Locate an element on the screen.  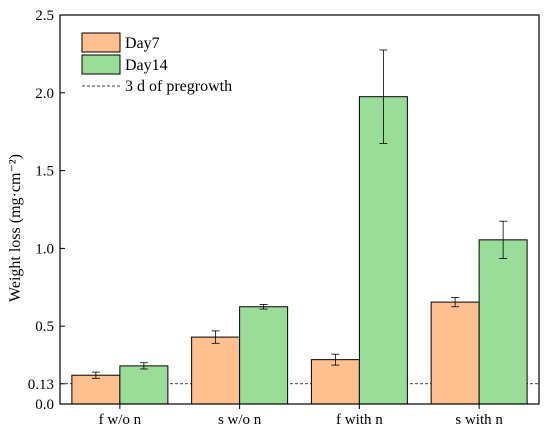
x-tick-label-2: s w/o n is located at coordinates (240, 420).